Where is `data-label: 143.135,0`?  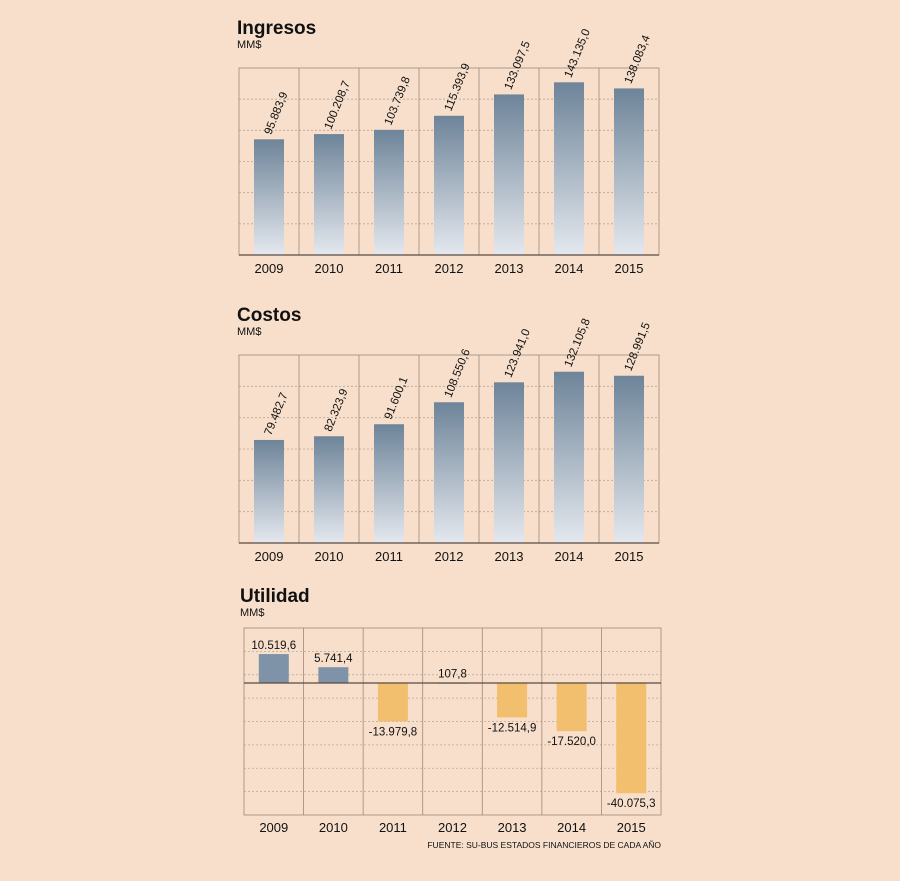
data-label: 143.135,0 is located at coordinates (578, 53).